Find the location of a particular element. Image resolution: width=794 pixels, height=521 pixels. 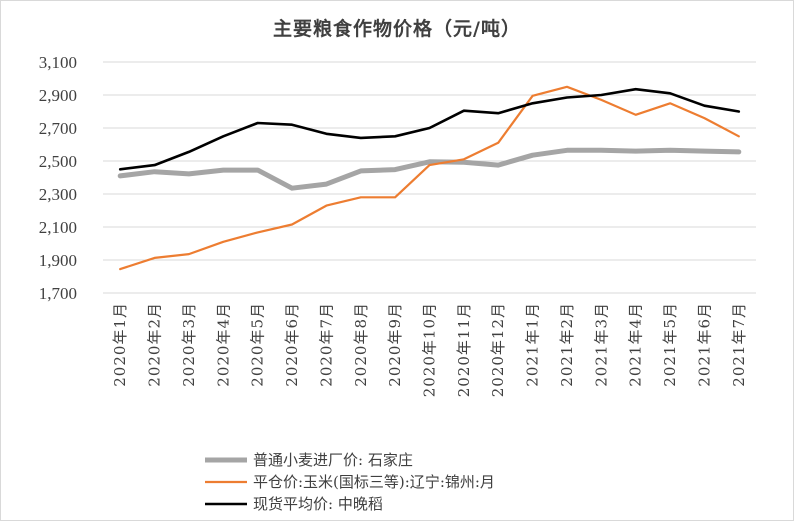

legend-label: 现货平均价: 中晚稻 is located at coordinates (318, 504).